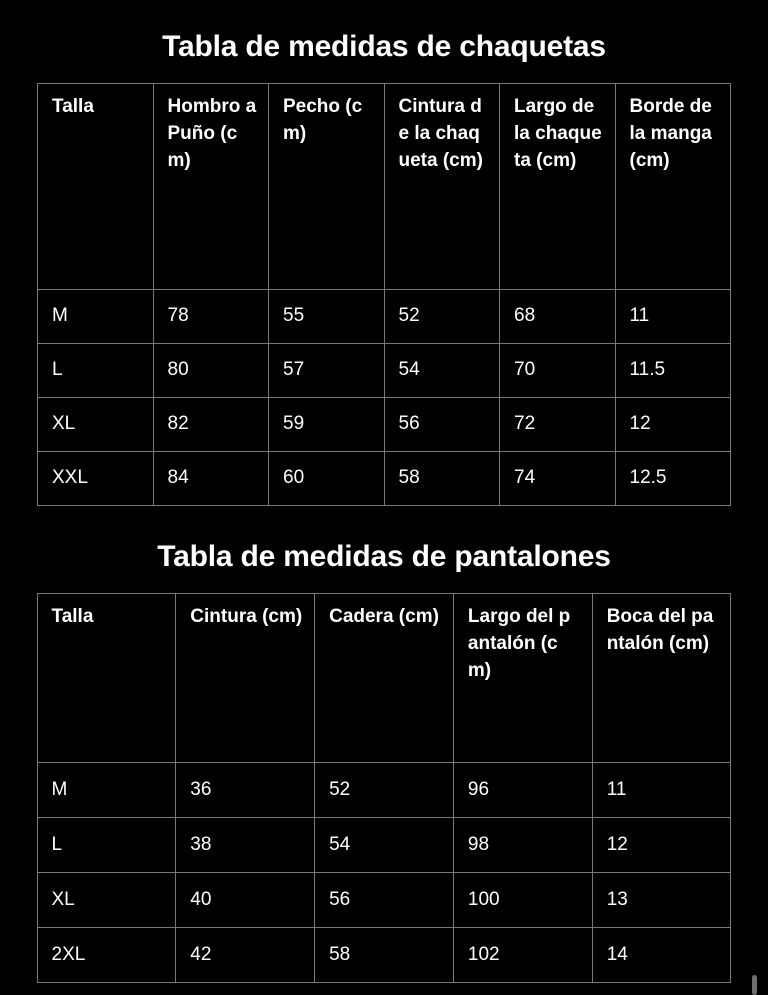 The image size is (768, 995). What do you see at coordinates (557, 317) in the screenshot?
I see `cell-largo: 68` at bounding box center [557, 317].